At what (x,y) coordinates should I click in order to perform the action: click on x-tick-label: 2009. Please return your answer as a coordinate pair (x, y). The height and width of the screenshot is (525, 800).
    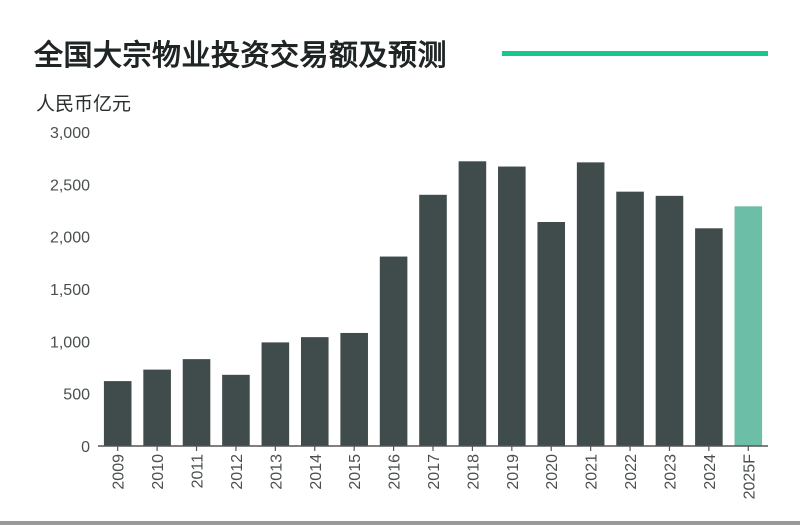
    Looking at the image, I should click on (119, 472).